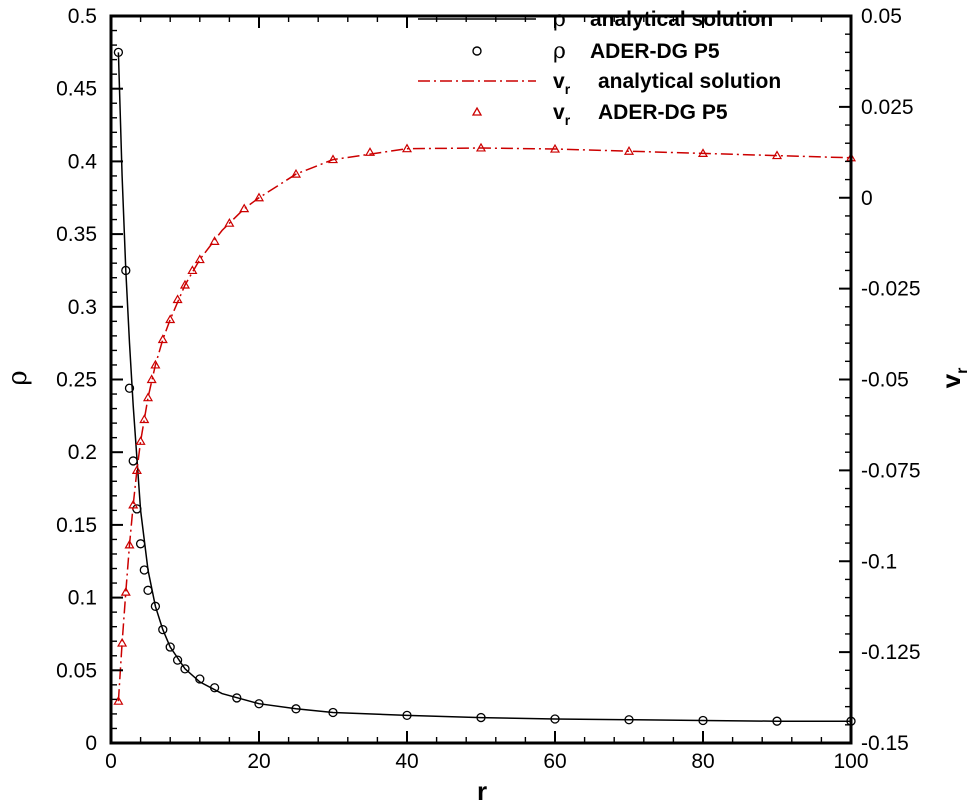 The height and width of the screenshot is (807, 969). What do you see at coordinates (111, 761) in the screenshot?
I see `x-tick-label: 0` at bounding box center [111, 761].